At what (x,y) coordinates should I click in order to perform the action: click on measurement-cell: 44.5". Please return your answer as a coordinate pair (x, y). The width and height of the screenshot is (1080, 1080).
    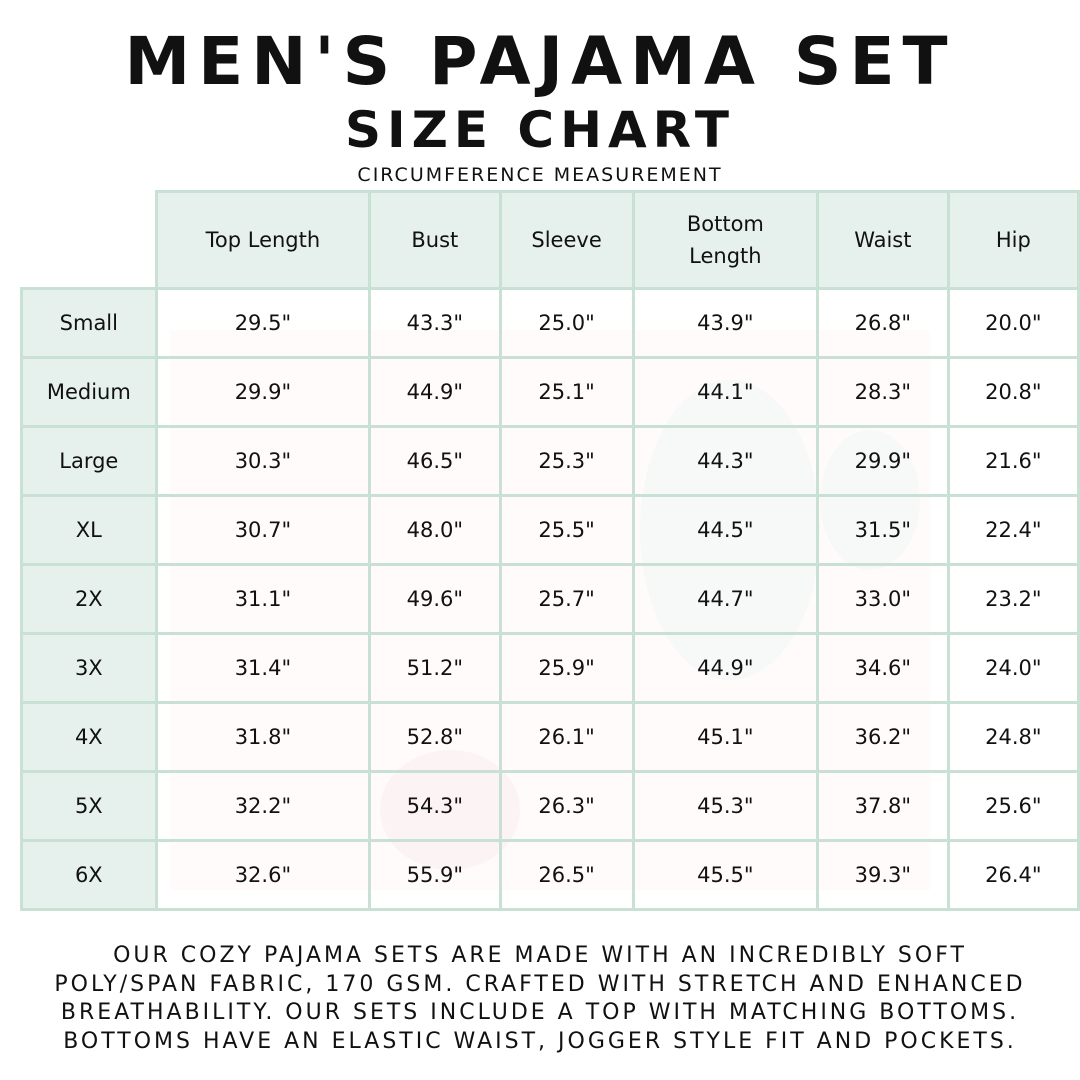
    Looking at the image, I should click on (725, 530).